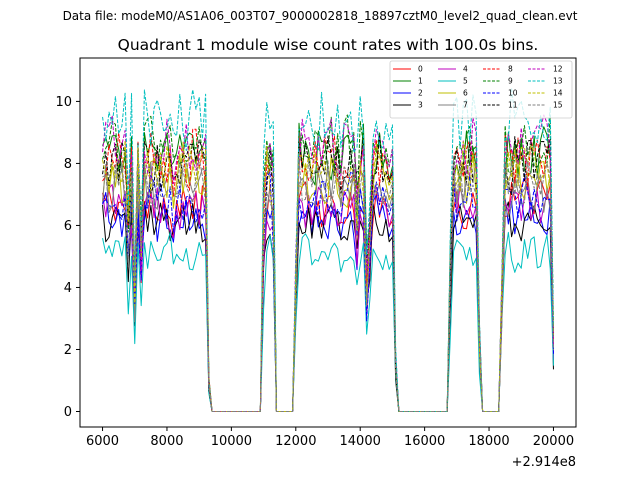 The height and width of the screenshot is (480, 640). Describe the element at coordinates (420, 93) in the screenshot. I see `legend-label-2: 2` at that location.